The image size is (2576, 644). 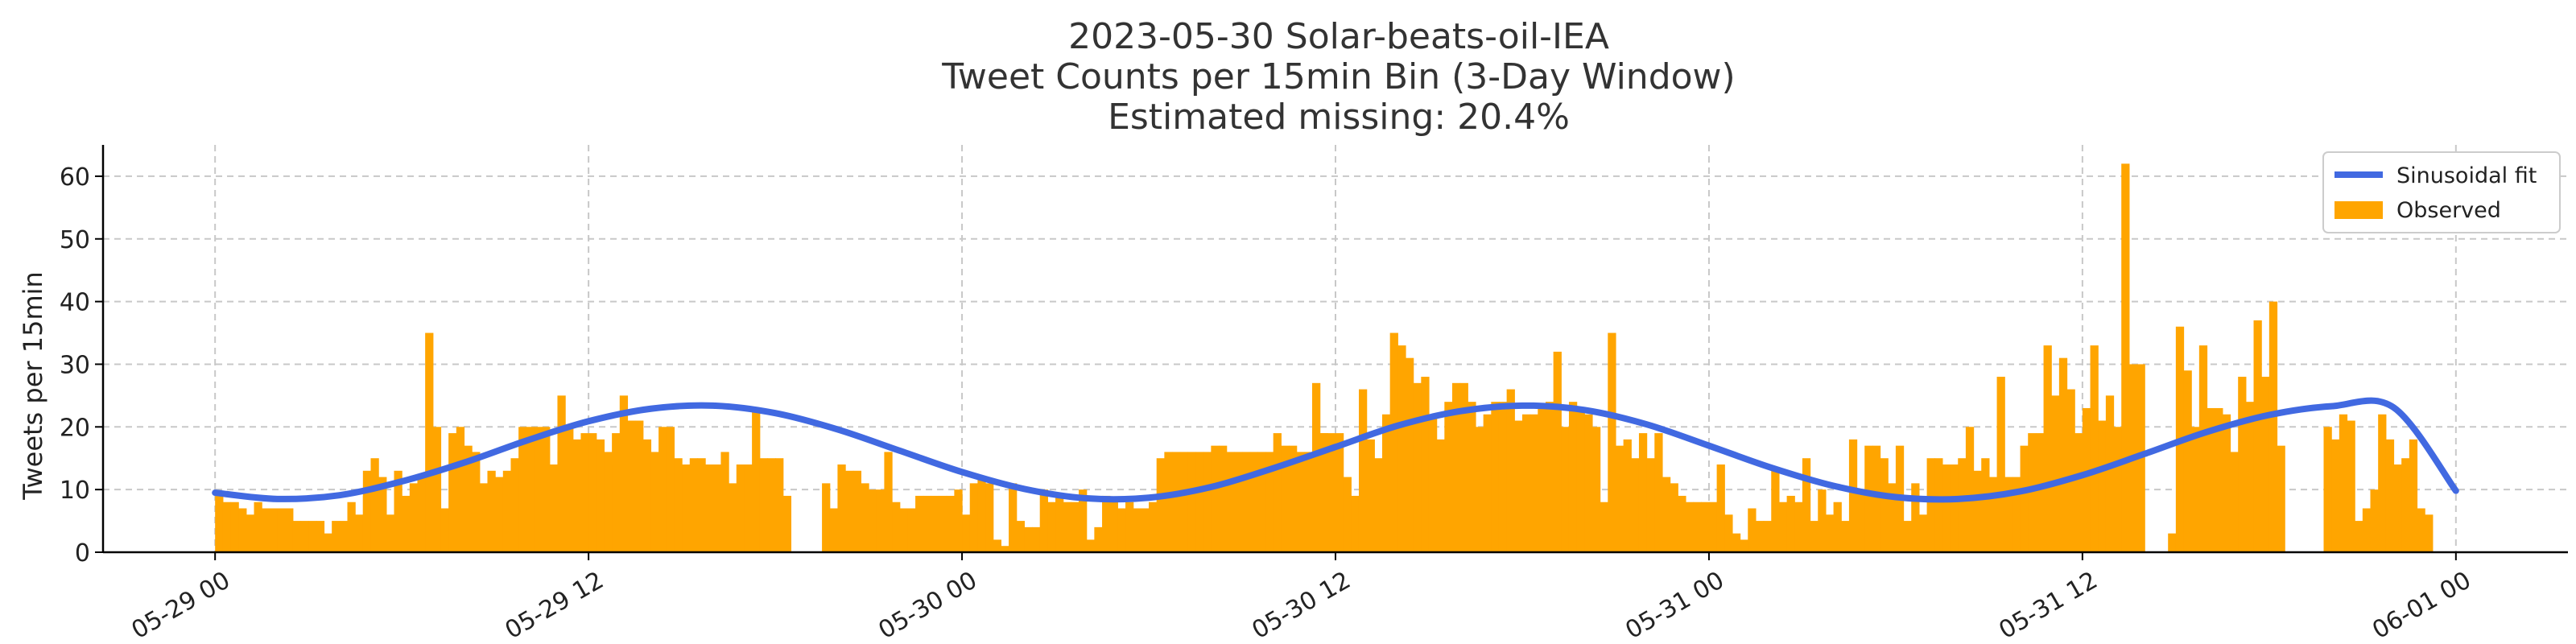 I want to click on legend-bar-swatch, so click(x=2358, y=210).